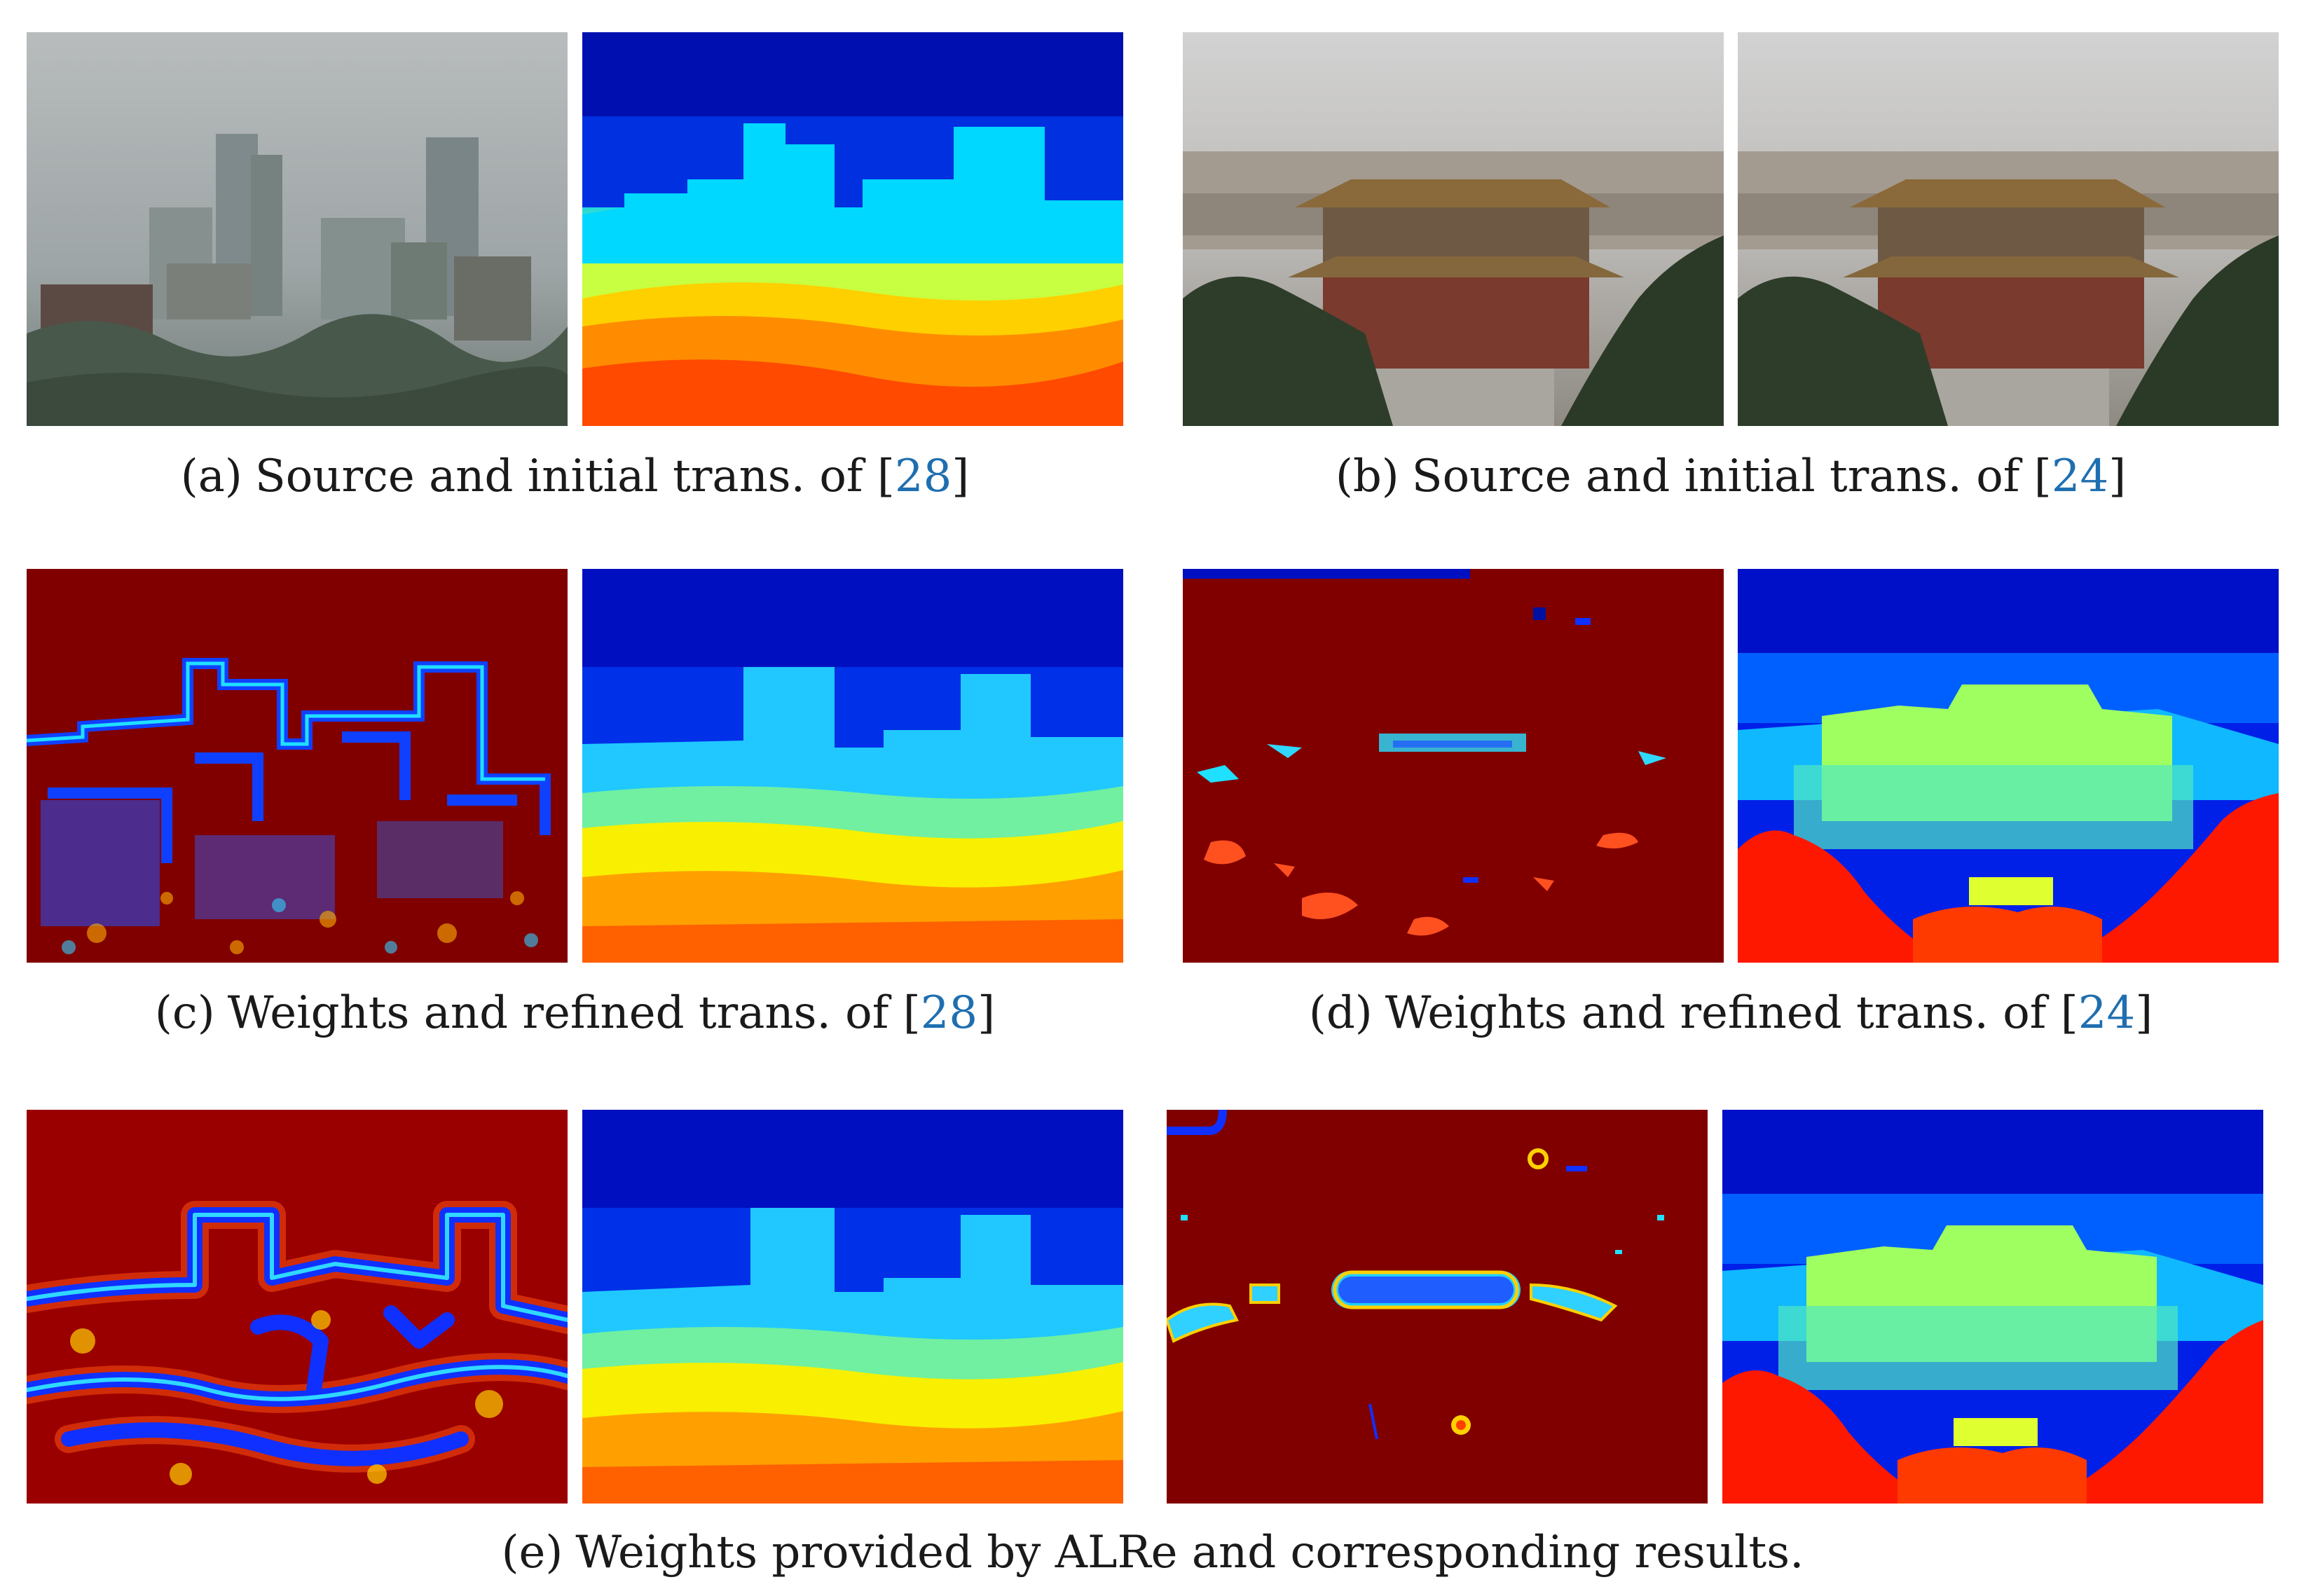  Describe the element at coordinates (852, 766) in the screenshot. I see `city-refined-transmission-map` at that location.